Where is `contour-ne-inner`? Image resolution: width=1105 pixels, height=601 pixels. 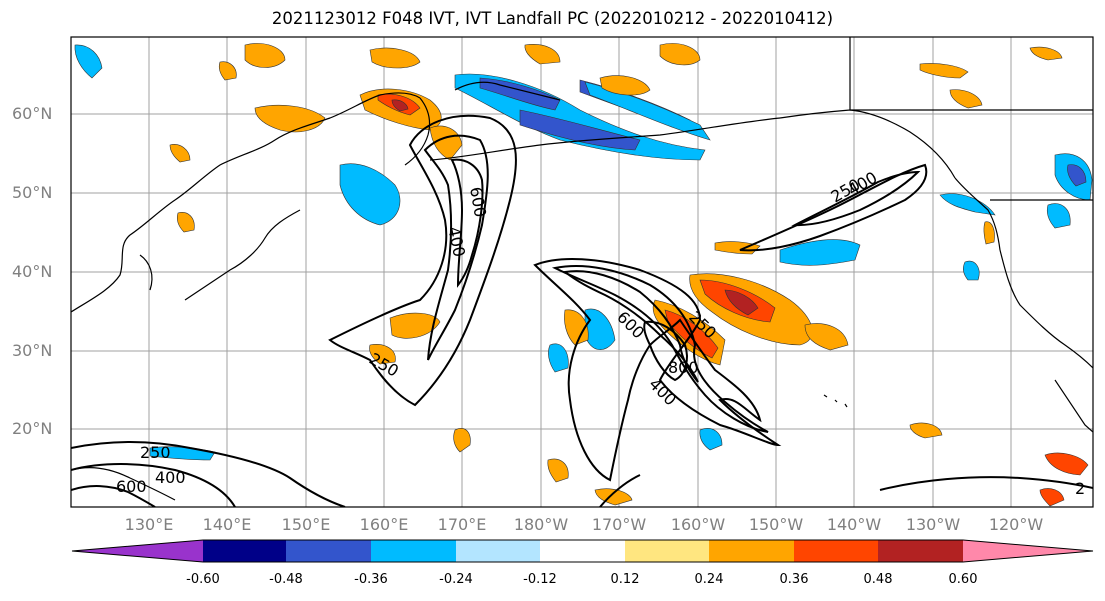 contour-ne-inner is located at coordinates (856, 198).